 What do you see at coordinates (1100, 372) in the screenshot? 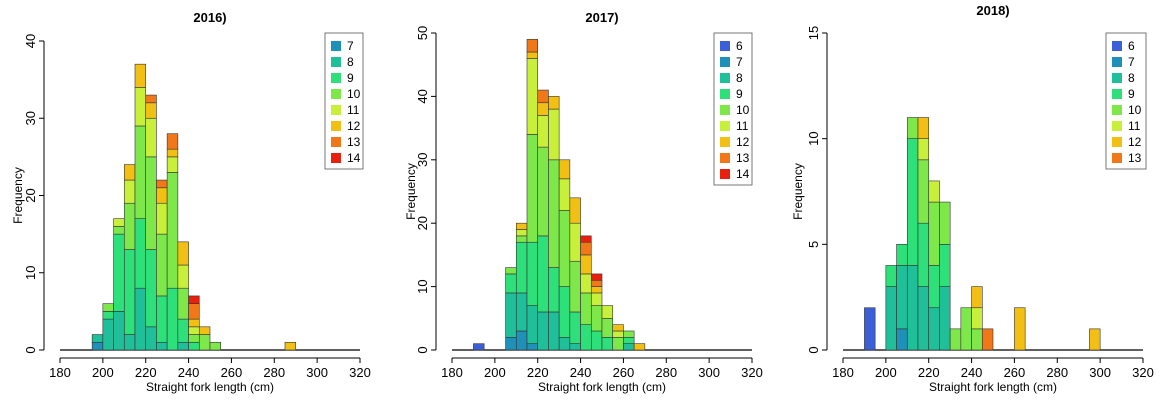
I see `x-tick-label: 300` at bounding box center [1100, 372].